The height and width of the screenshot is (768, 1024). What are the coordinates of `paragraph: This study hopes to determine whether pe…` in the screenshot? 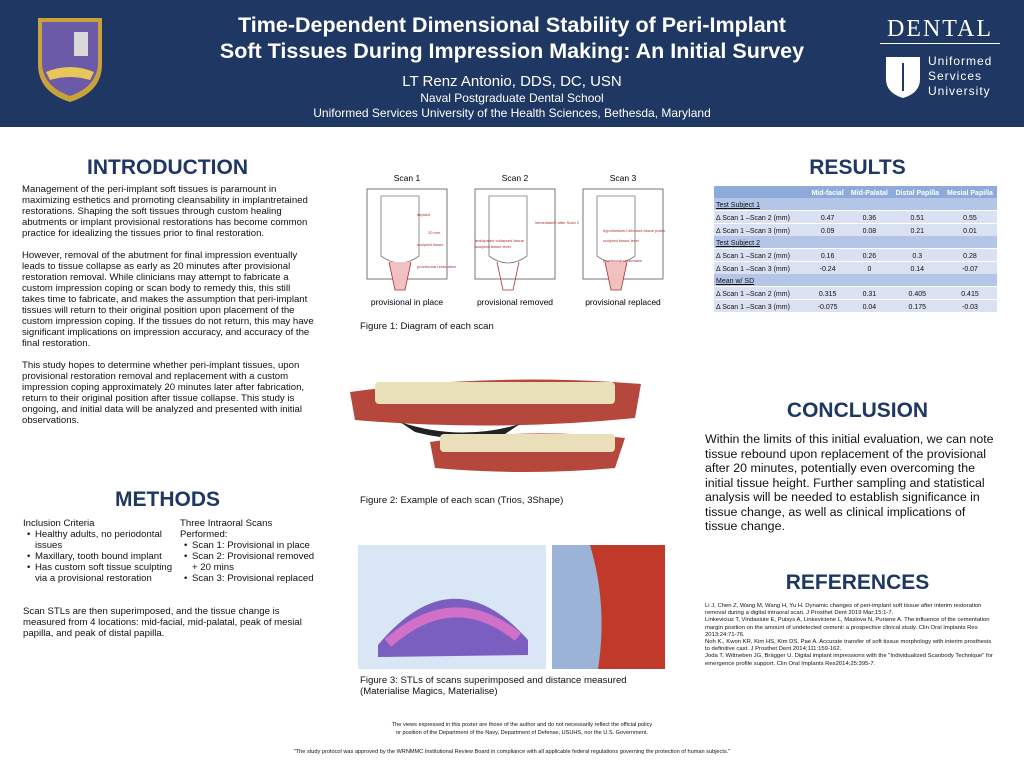 It's located at (163, 393).